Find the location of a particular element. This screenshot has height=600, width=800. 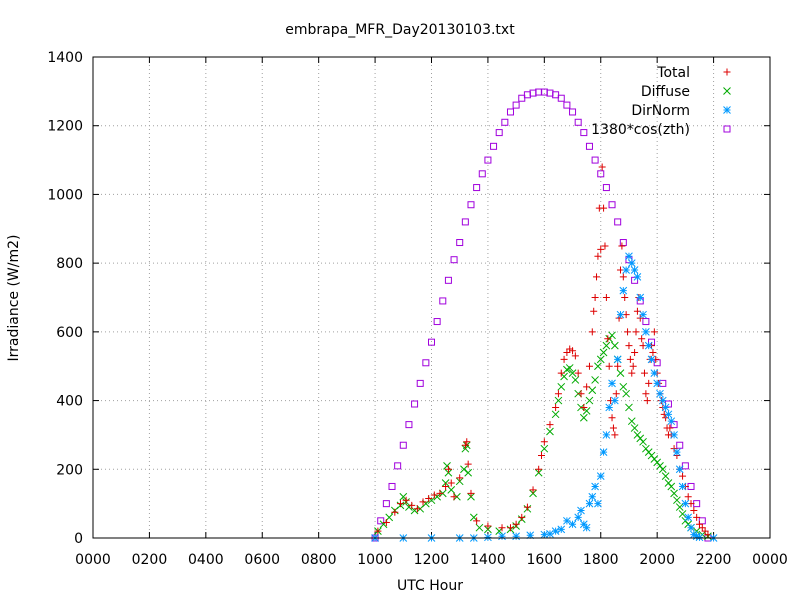

chart-title: embrapa_MFR_Day20130103.txt is located at coordinates (400, 30).